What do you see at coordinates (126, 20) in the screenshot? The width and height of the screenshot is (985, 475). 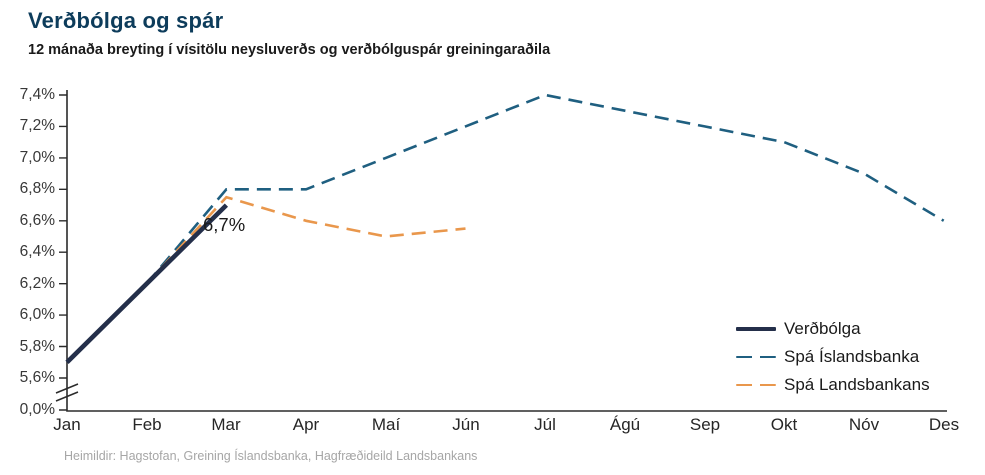 I see `page-title: Verðbólga og spár` at bounding box center [126, 20].